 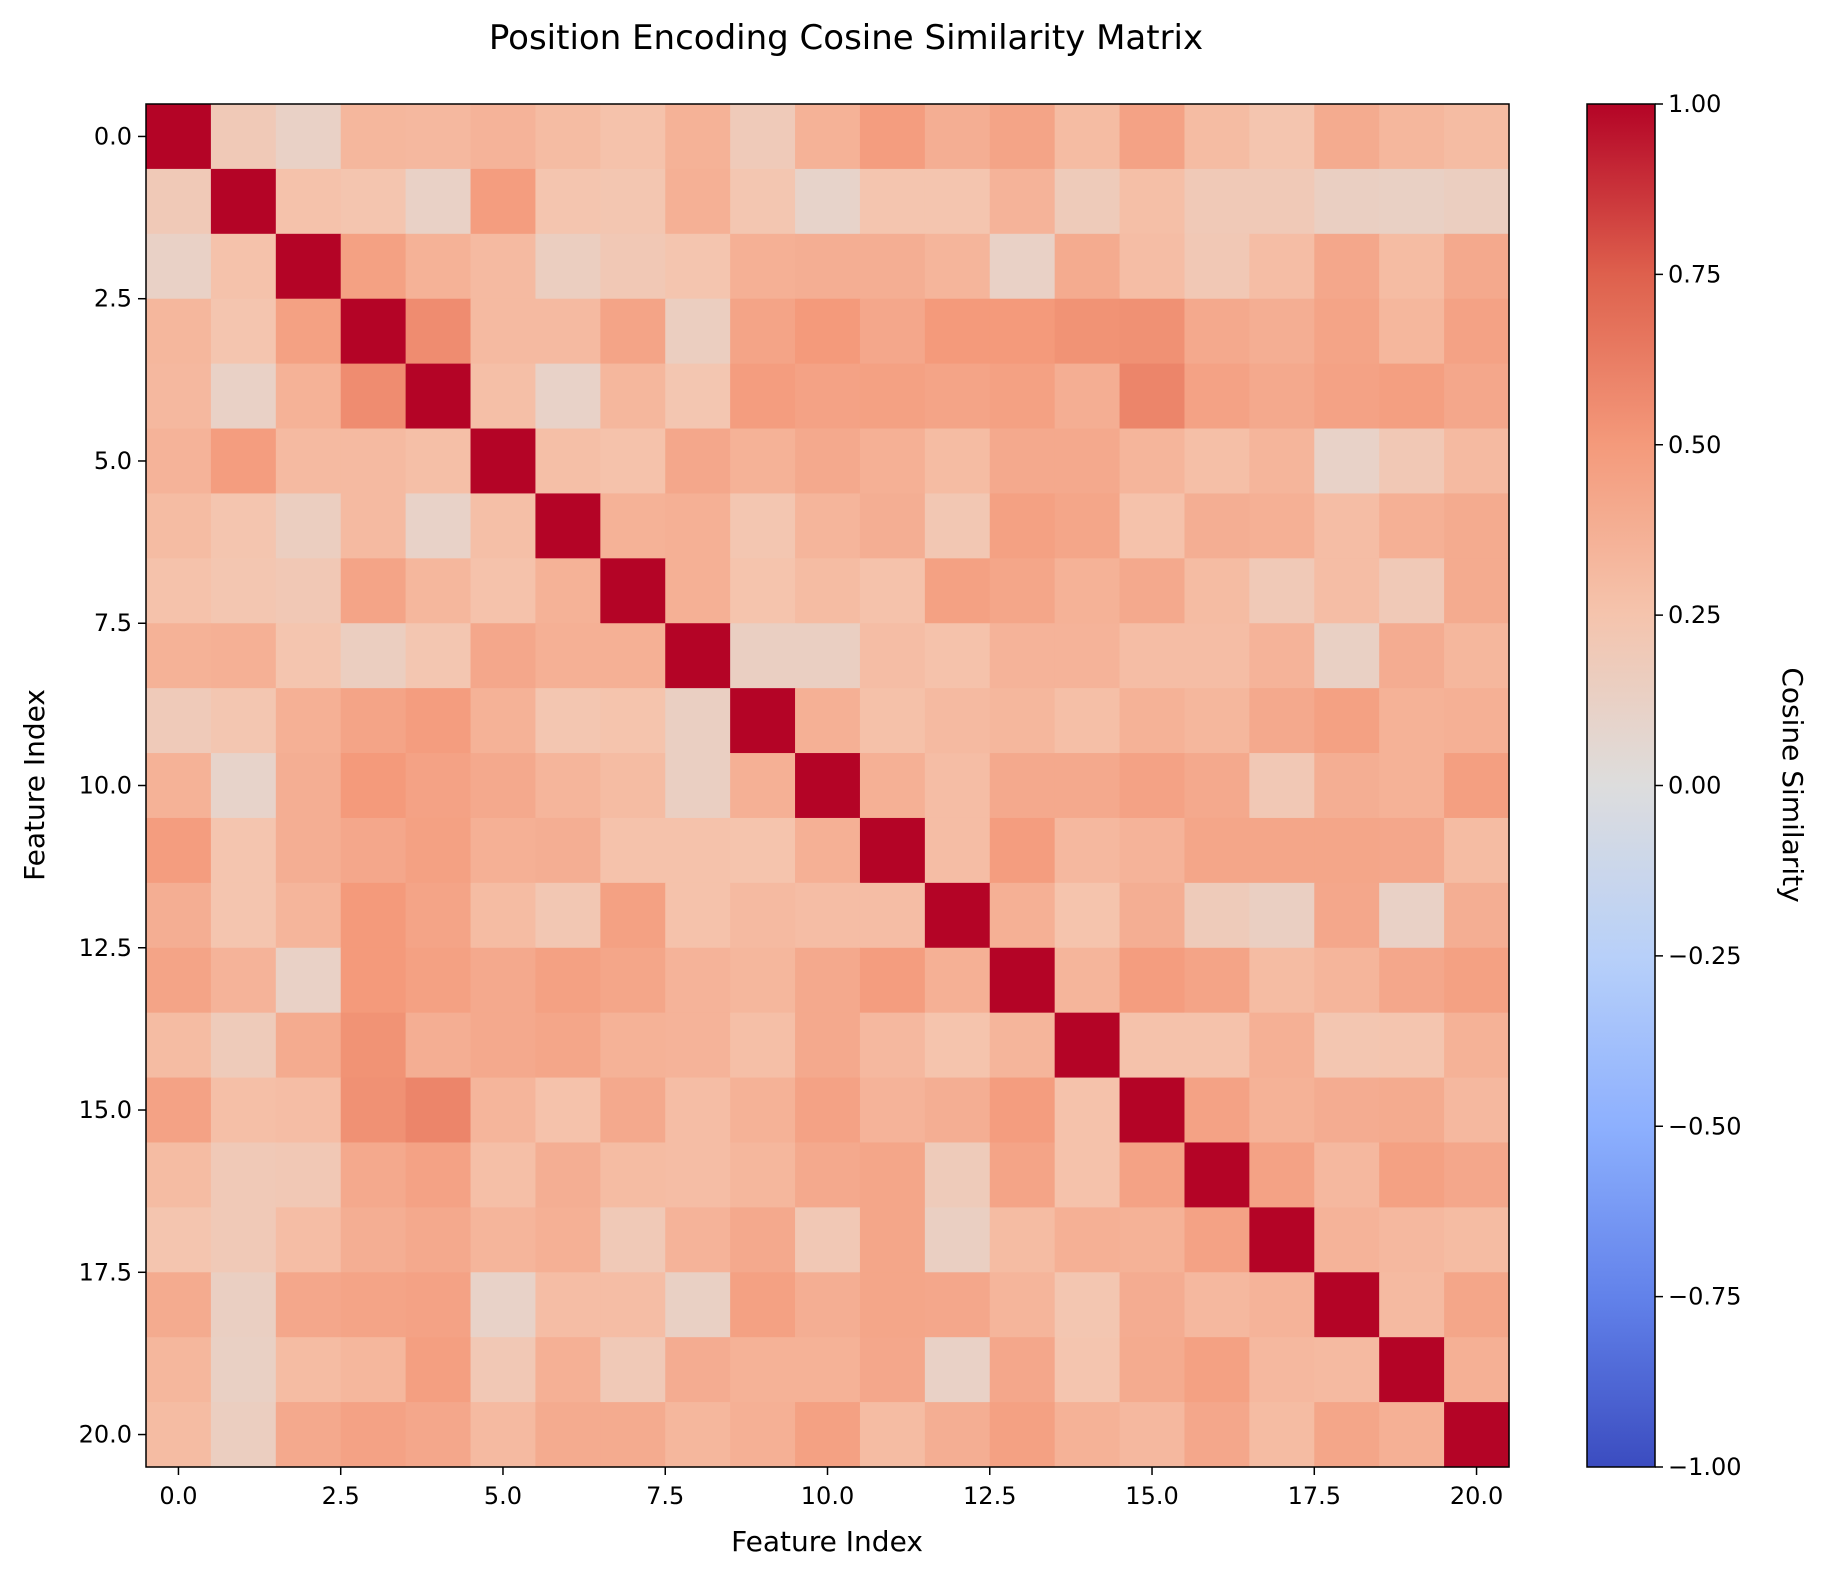 I want to click on x-tick-label: 15.0, so click(x=1151, y=1496).